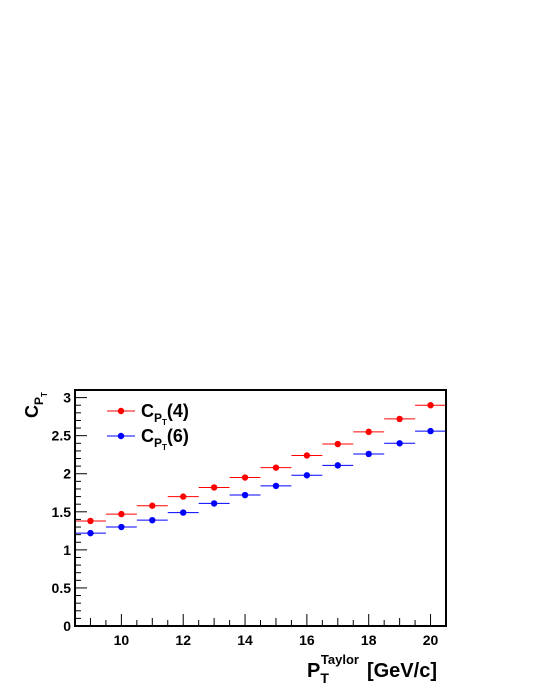  I want to click on legend-entry: CPT(4), so click(148, 414).